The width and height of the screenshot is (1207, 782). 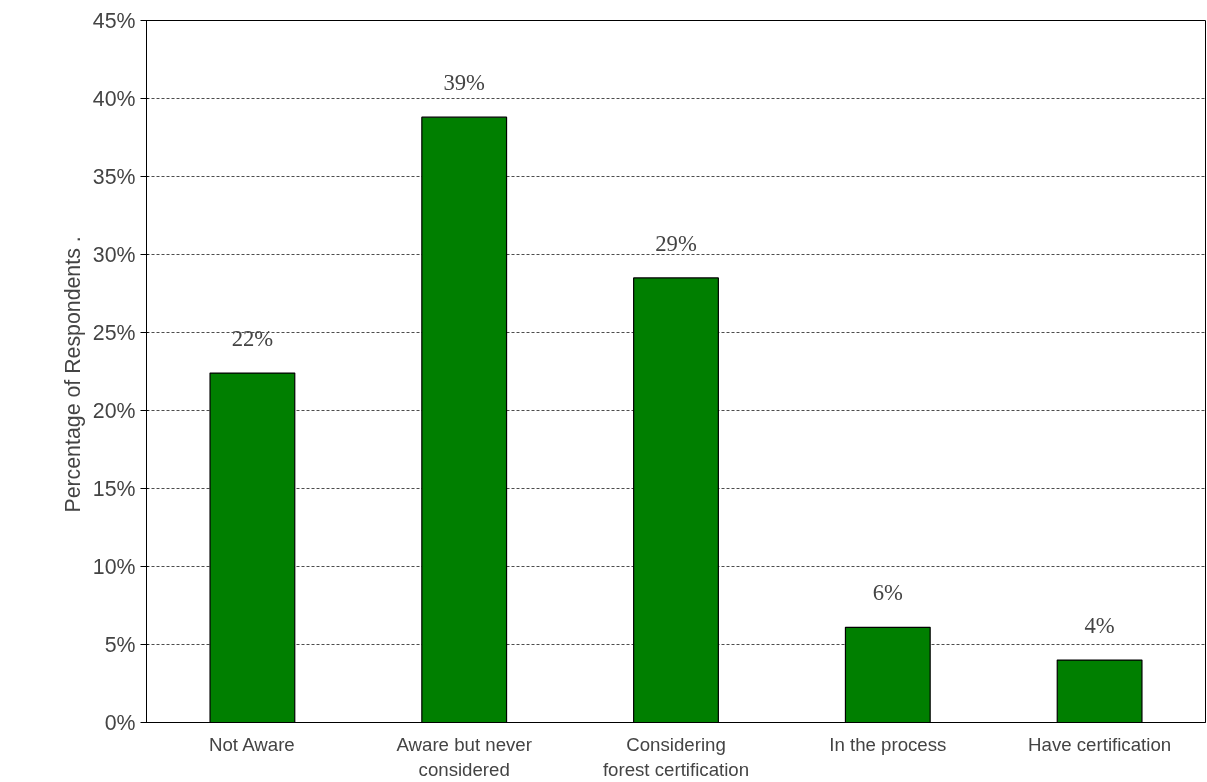 What do you see at coordinates (114, 98) in the screenshot?
I see `y-tick-label: 40%` at bounding box center [114, 98].